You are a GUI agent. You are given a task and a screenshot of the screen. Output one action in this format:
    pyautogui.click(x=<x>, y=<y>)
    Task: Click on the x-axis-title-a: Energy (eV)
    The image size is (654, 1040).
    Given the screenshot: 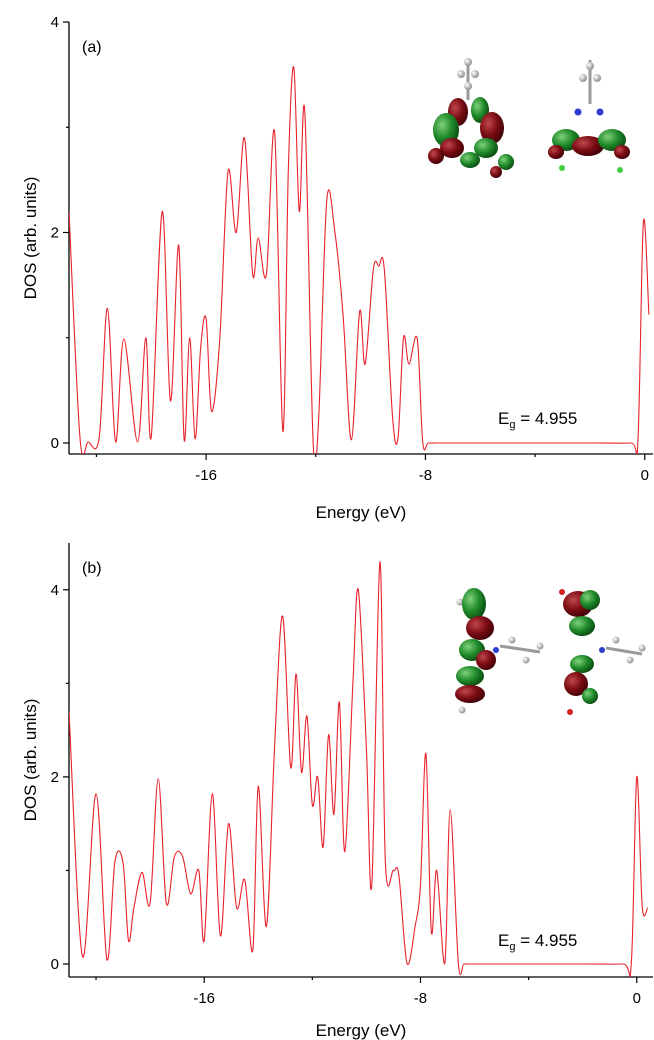 What is the action you would take?
    pyautogui.click(x=361, y=512)
    